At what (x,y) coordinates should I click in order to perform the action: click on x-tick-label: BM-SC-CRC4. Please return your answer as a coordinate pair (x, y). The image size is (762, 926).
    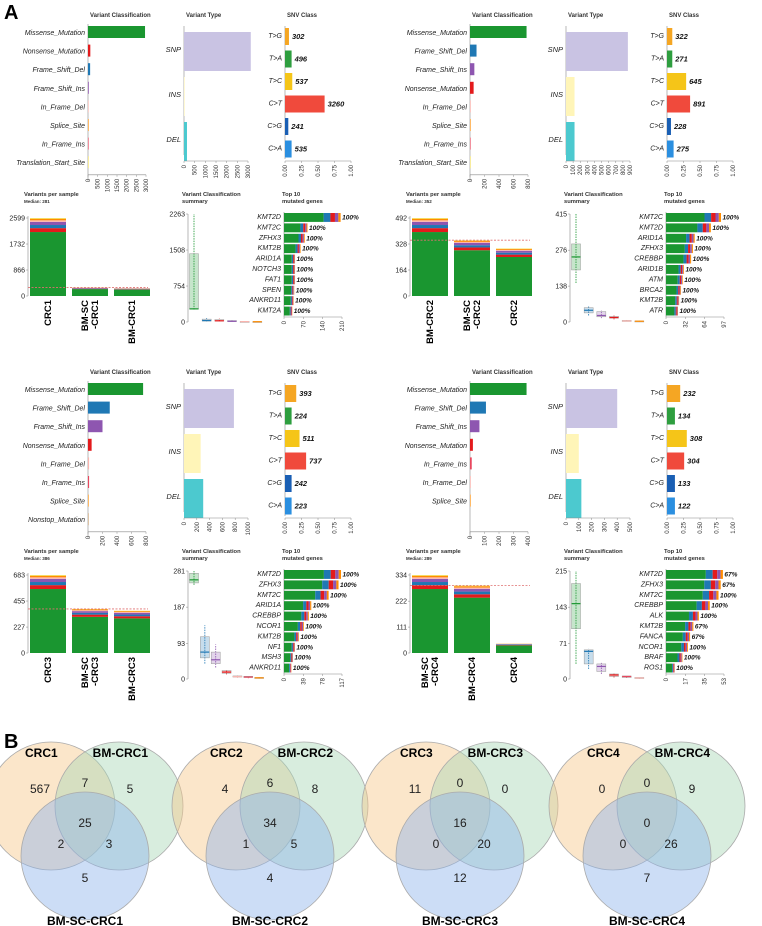
    Looking at the image, I should click on (430, 672).